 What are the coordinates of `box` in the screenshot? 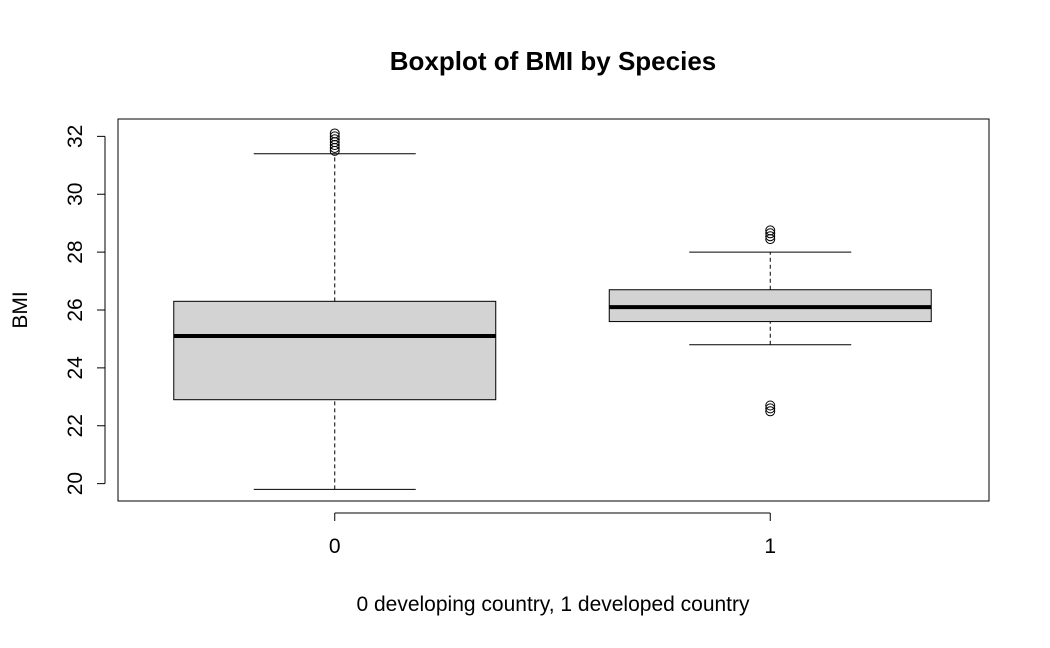 It's located at (335, 350).